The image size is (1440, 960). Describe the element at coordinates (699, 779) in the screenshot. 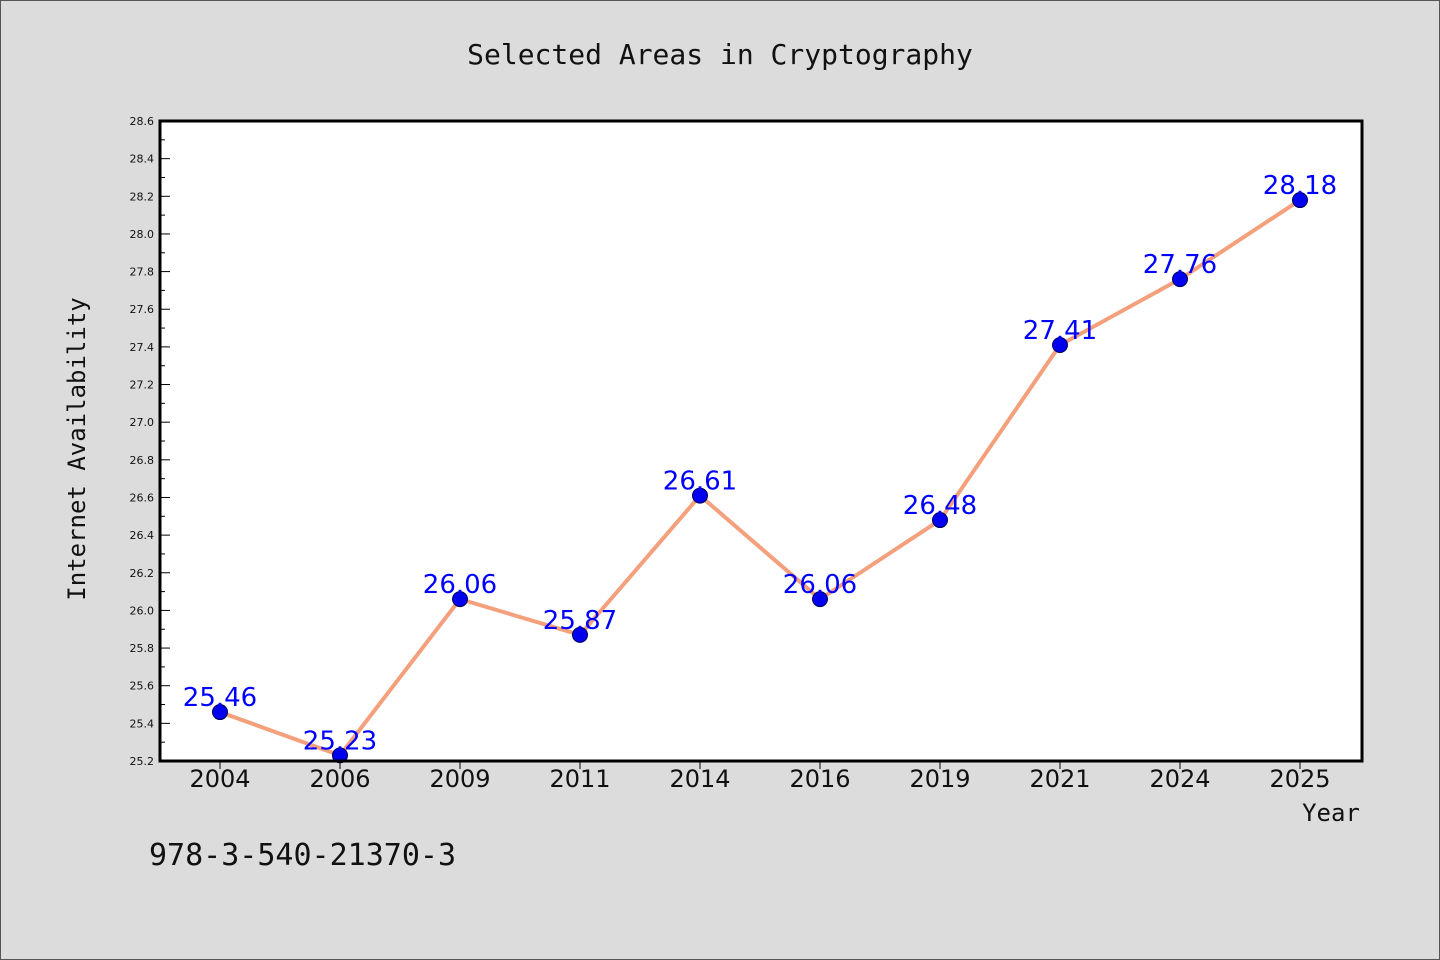

I see `x-tick-label: 2014` at that location.